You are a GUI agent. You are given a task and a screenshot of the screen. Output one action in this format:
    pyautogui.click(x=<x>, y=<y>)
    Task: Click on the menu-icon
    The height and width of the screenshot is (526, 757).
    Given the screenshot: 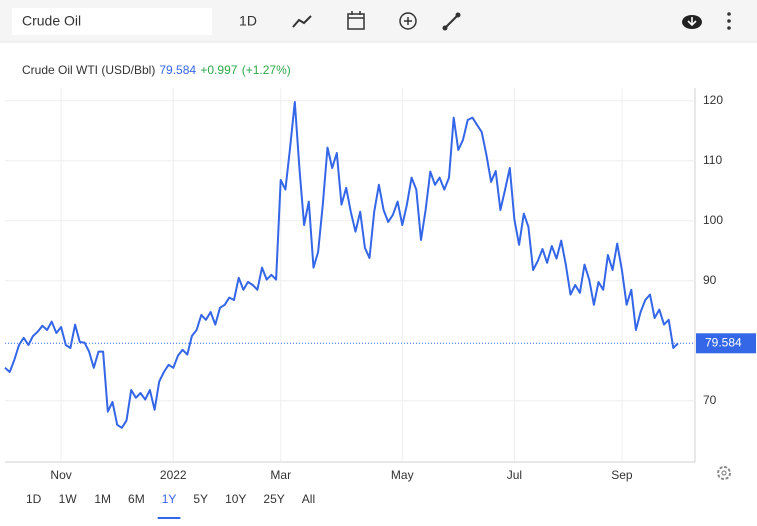 What is the action you would take?
    pyautogui.click(x=729, y=21)
    